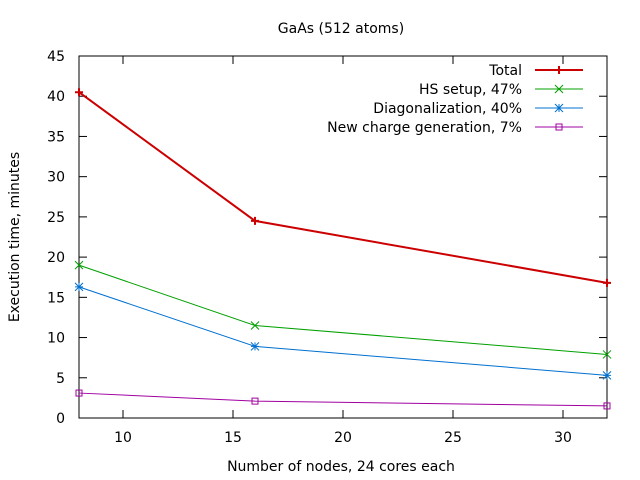  What do you see at coordinates (563, 438) in the screenshot?
I see `x-tick-label: 30` at bounding box center [563, 438].